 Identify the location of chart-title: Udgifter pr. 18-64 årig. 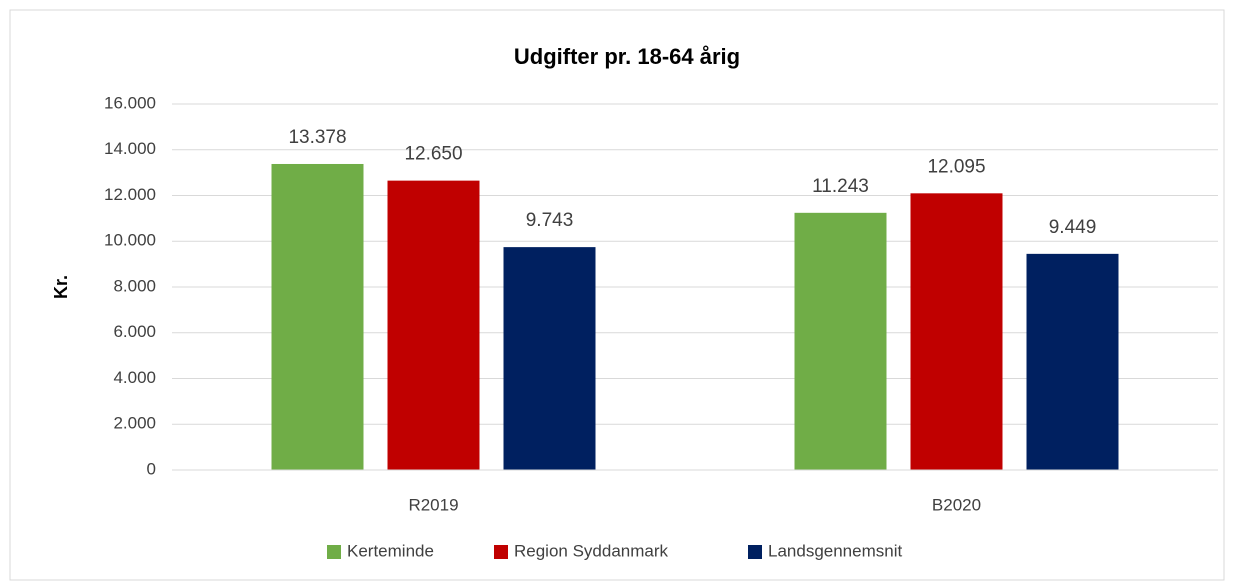
(627, 56).